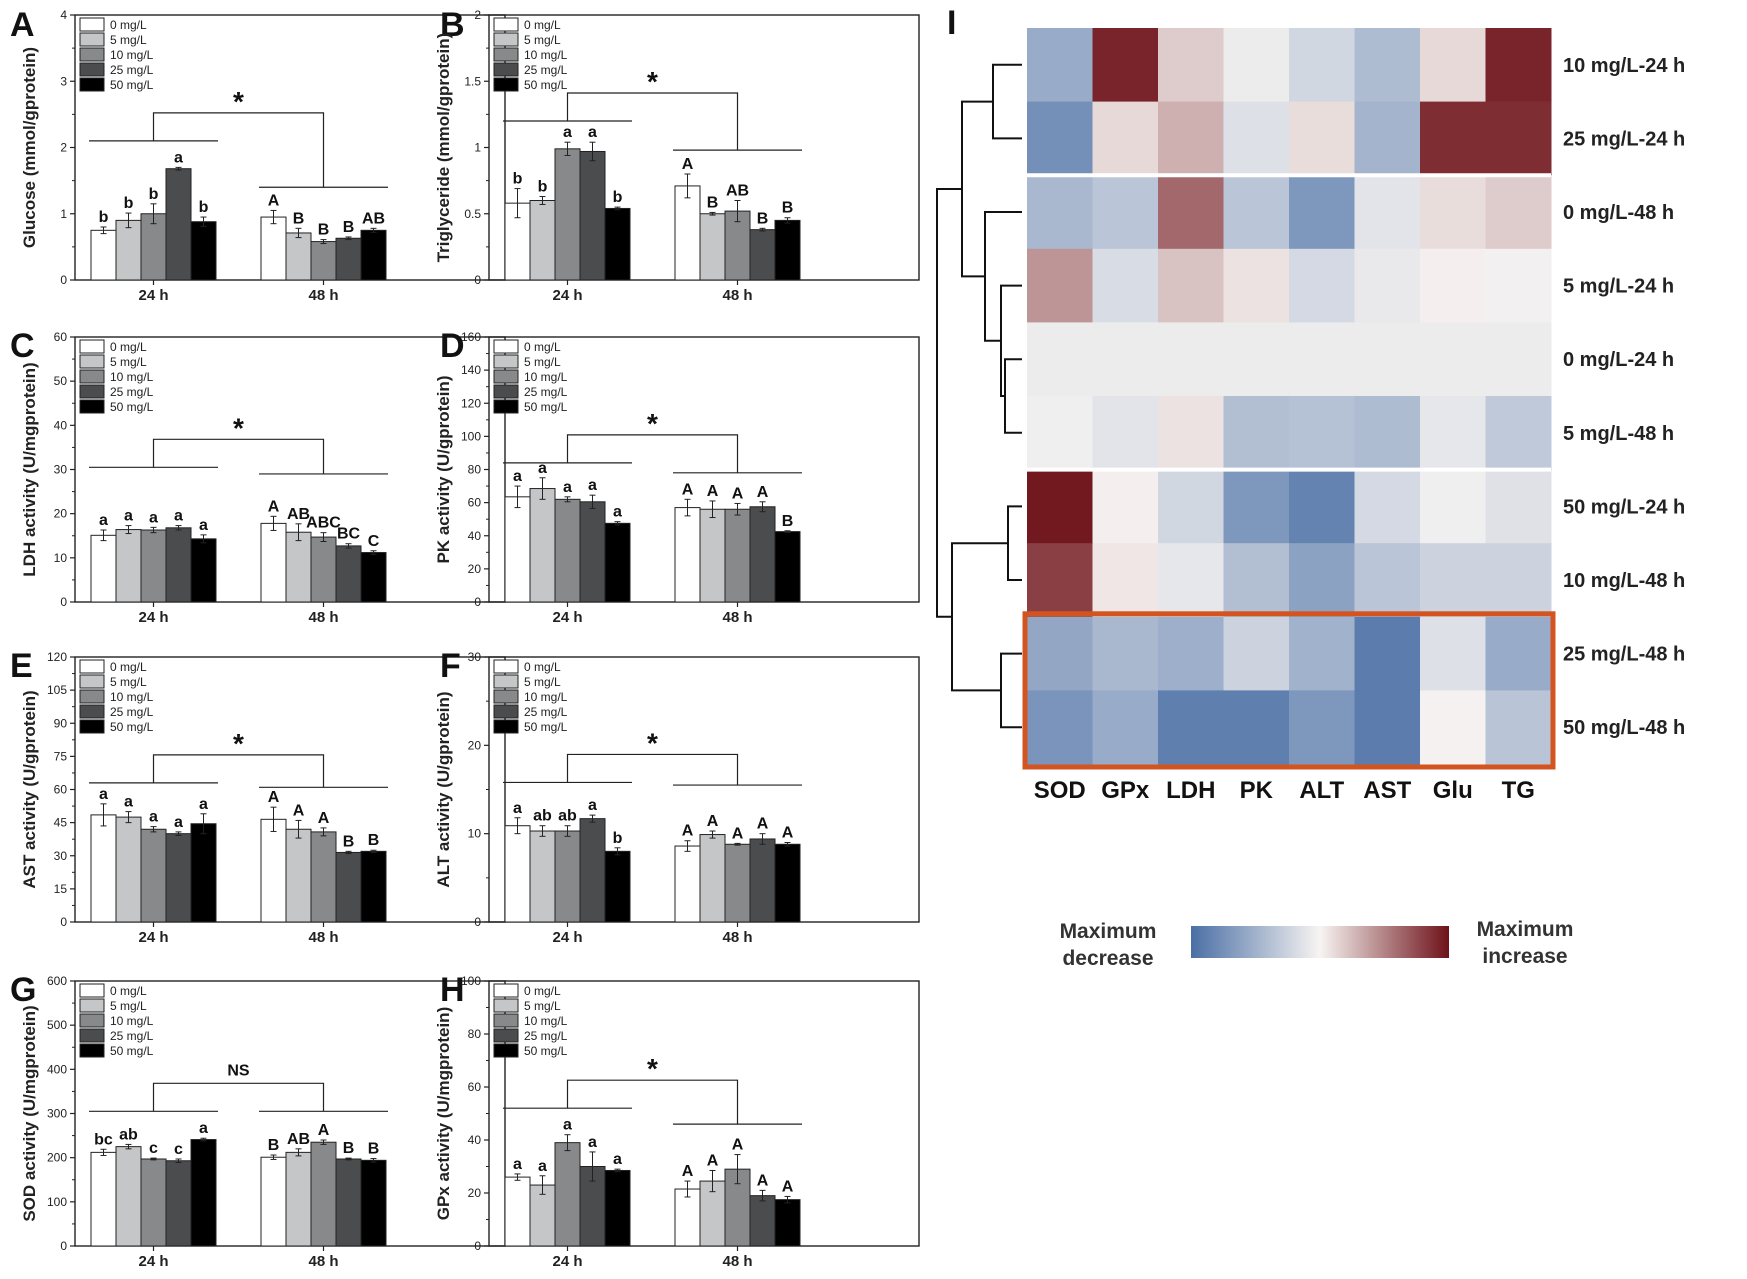 The width and height of the screenshot is (1747, 1279). What do you see at coordinates (153, 295) in the screenshot?
I see `group-label-0: 24 h` at bounding box center [153, 295].